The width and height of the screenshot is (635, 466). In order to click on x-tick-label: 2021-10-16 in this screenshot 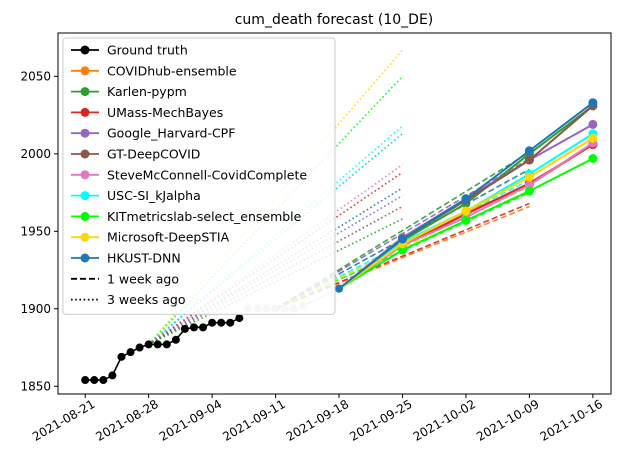, I will do `click(571, 420)`.